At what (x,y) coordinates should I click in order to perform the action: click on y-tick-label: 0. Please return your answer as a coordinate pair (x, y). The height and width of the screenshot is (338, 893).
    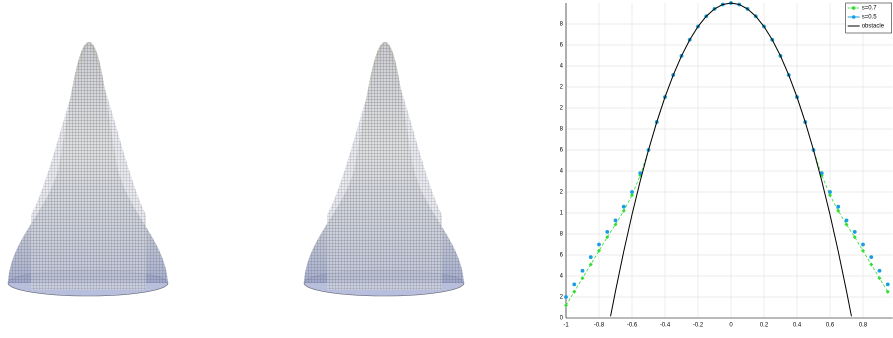
    Looking at the image, I should click on (562, 319).